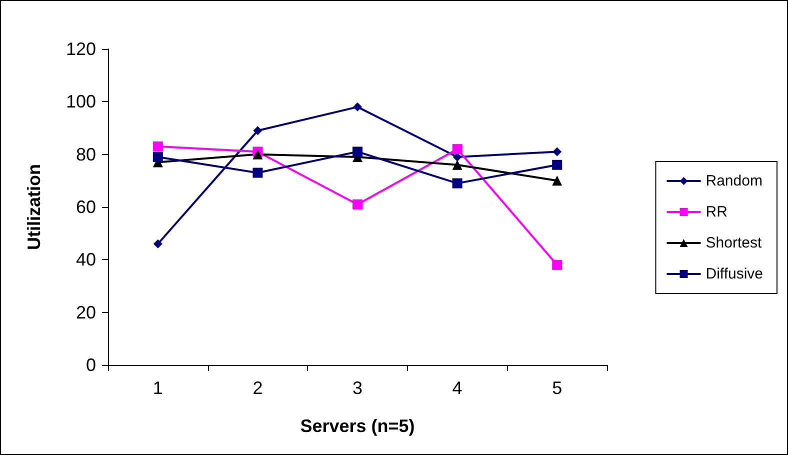 The width and height of the screenshot is (788, 455). Describe the element at coordinates (735, 274) in the screenshot. I see `legend-label: Diffusive` at that location.